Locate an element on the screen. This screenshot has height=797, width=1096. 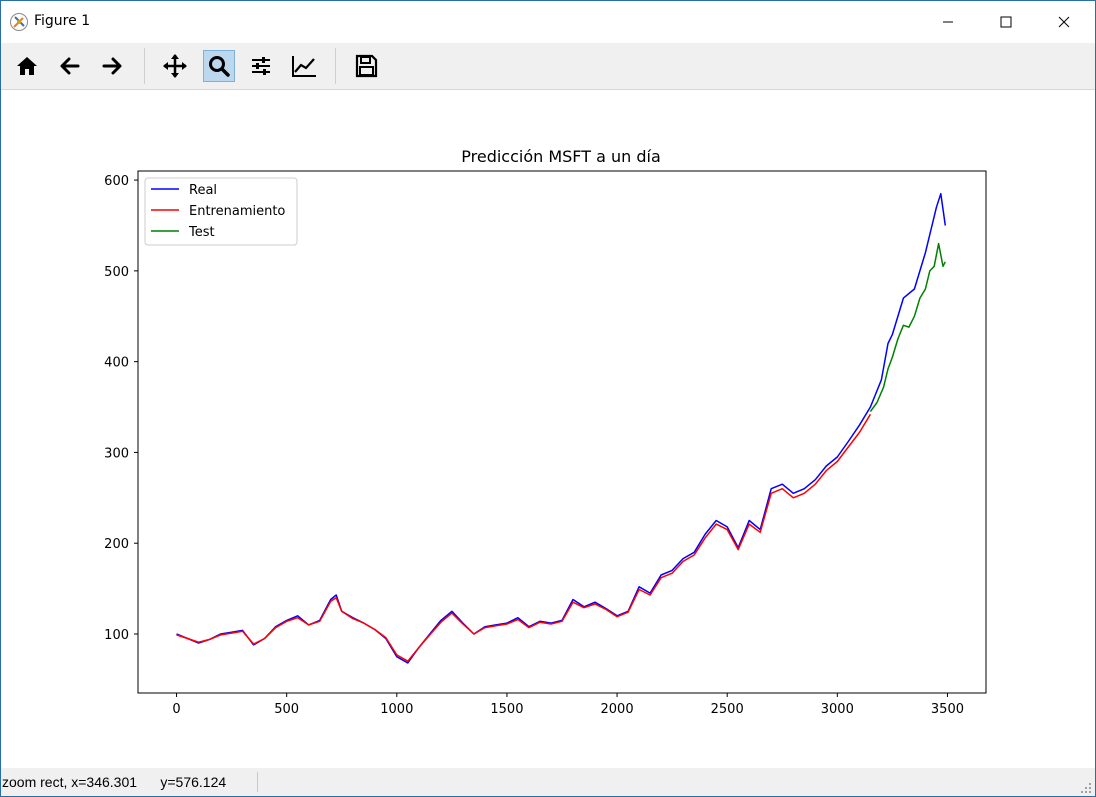
navigation-toolbar is located at coordinates (548, 66).